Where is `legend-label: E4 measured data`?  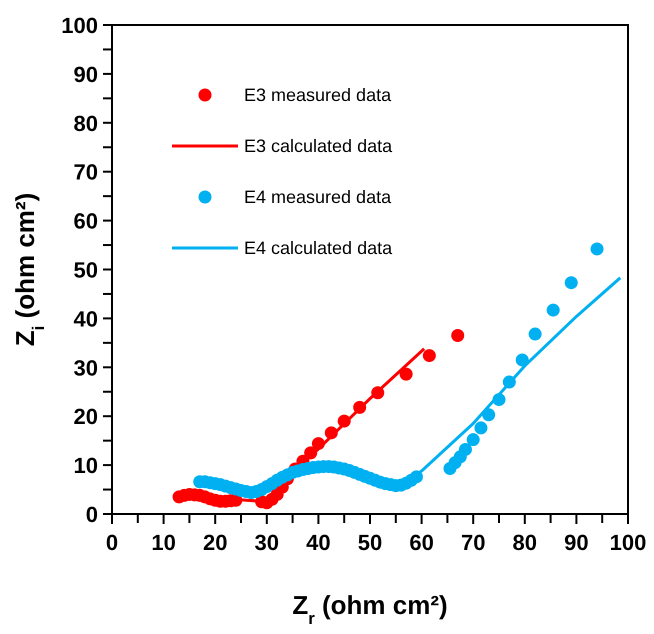
legend-label: E4 measured data is located at coordinates (318, 197).